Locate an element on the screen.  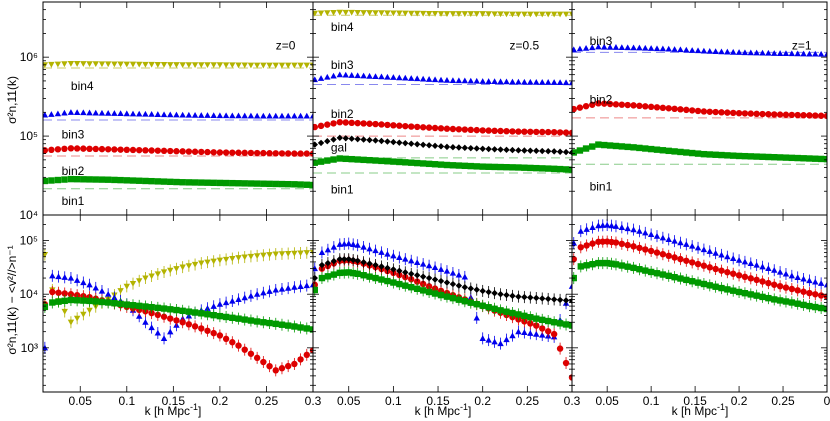
panel-label: bin3 is located at coordinates (342, 65).